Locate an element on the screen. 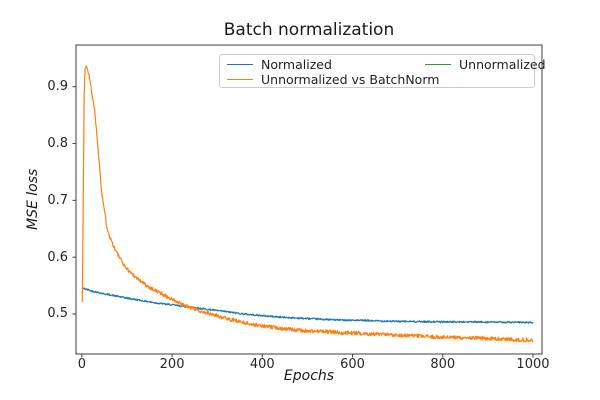 This screenshot has width=600, height=400. legend-label: Unnormalized is located at coordinates (502, 64).